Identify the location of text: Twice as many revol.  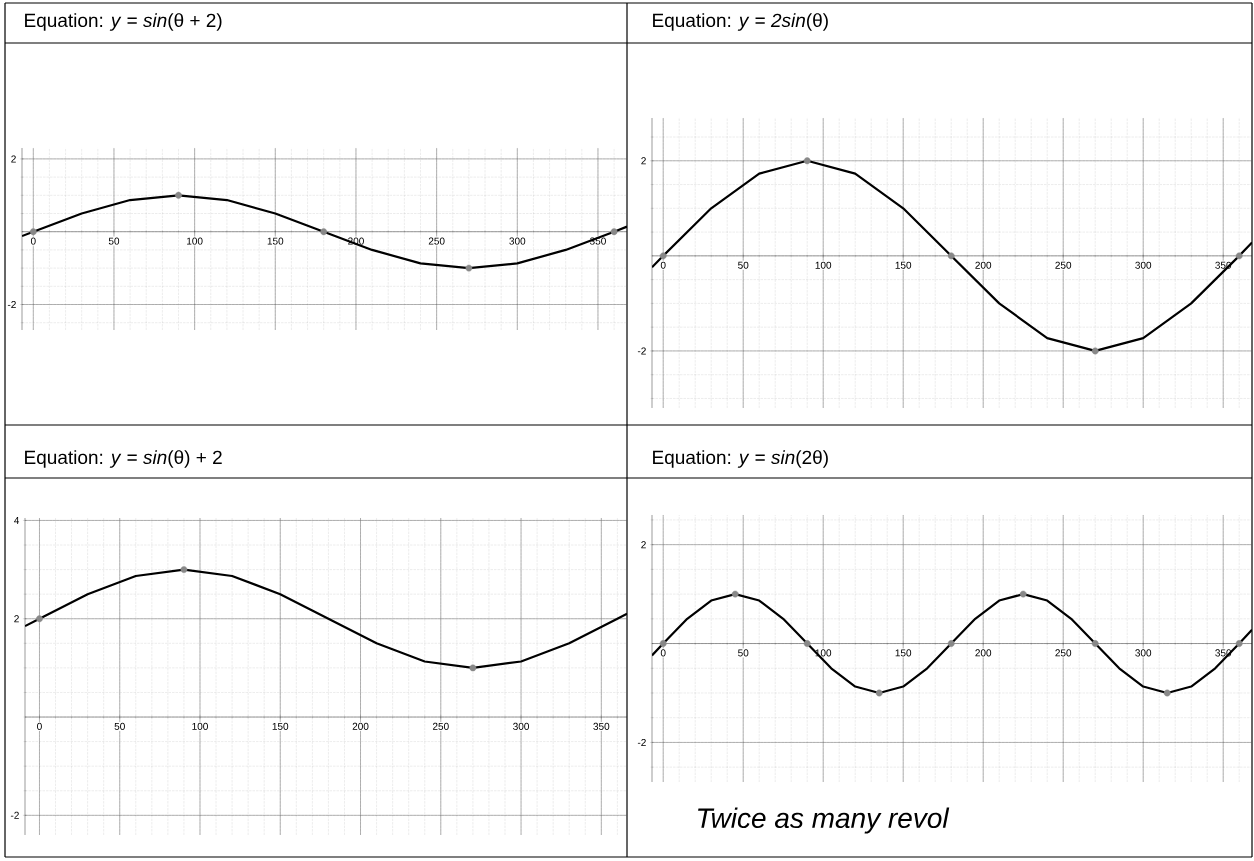
(824, 820).